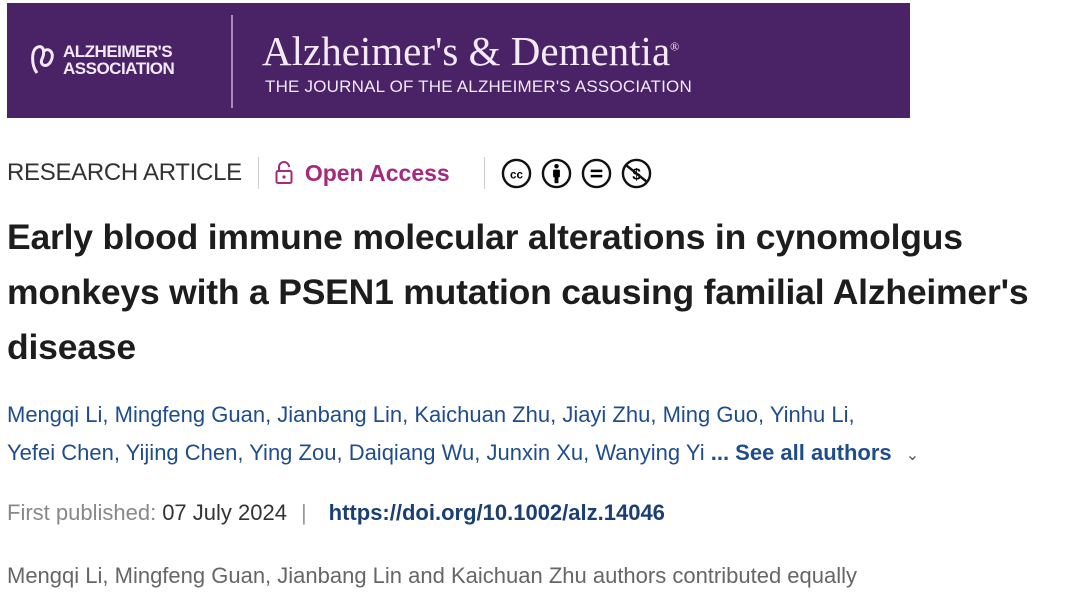  I want to click on association-name-line1: ALZHEIMER'S, so click(118, 51).